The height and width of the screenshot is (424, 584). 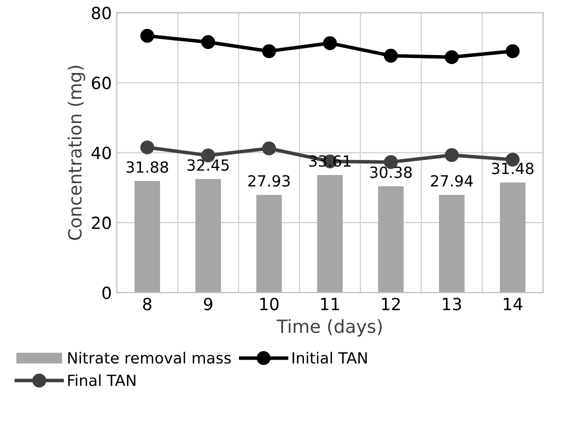 I want to click on x-tick-label: 8, so click(x=147, y=304).